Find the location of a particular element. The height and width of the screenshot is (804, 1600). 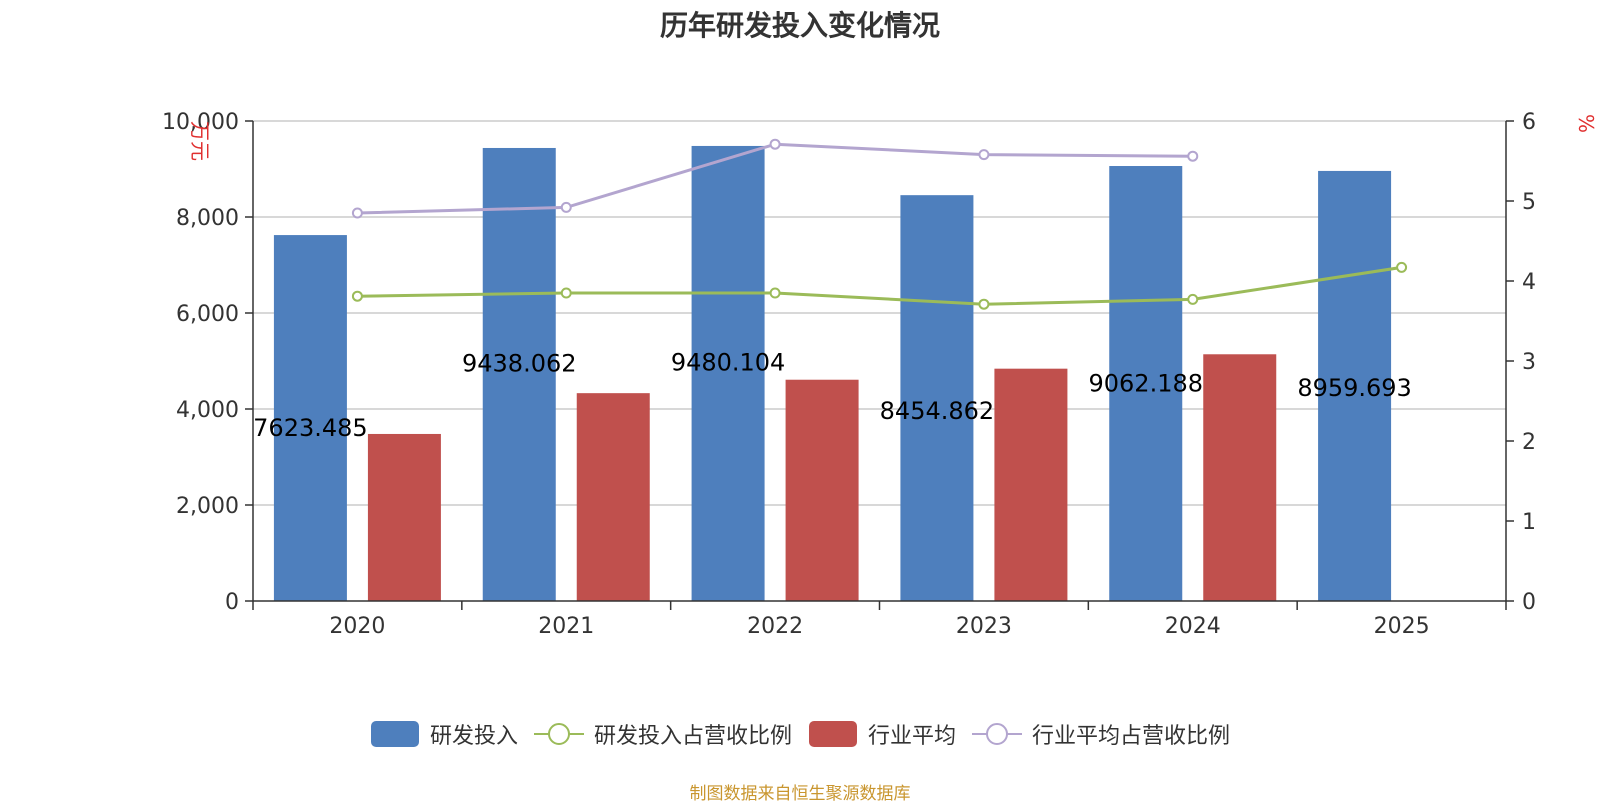

line-行业平均占营收比例 is located at coordinates (775, 178).